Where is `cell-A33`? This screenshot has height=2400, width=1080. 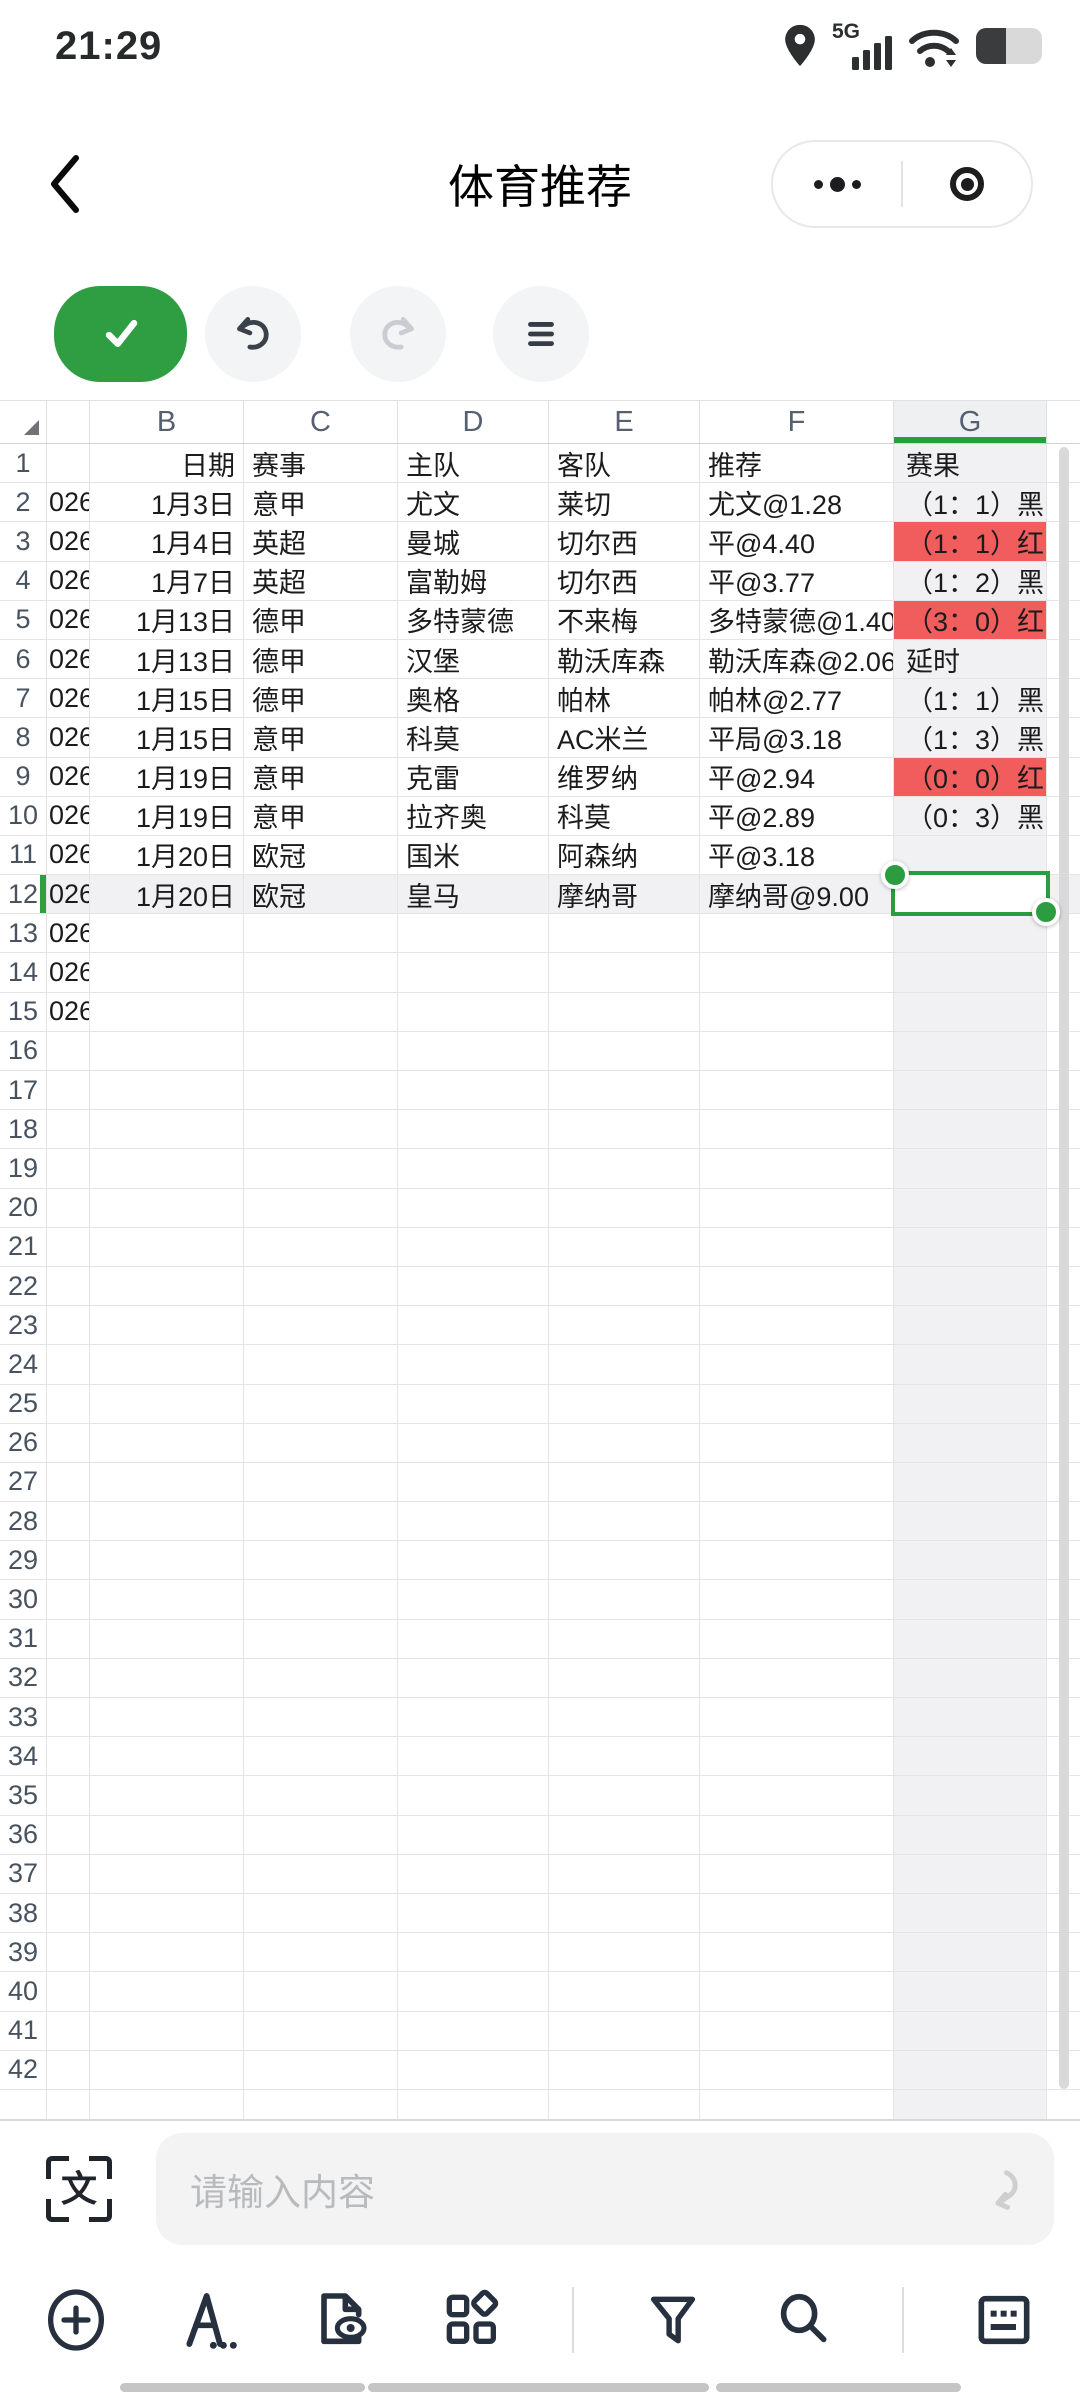
cell-A33 is located at coordinates (68, 1718).